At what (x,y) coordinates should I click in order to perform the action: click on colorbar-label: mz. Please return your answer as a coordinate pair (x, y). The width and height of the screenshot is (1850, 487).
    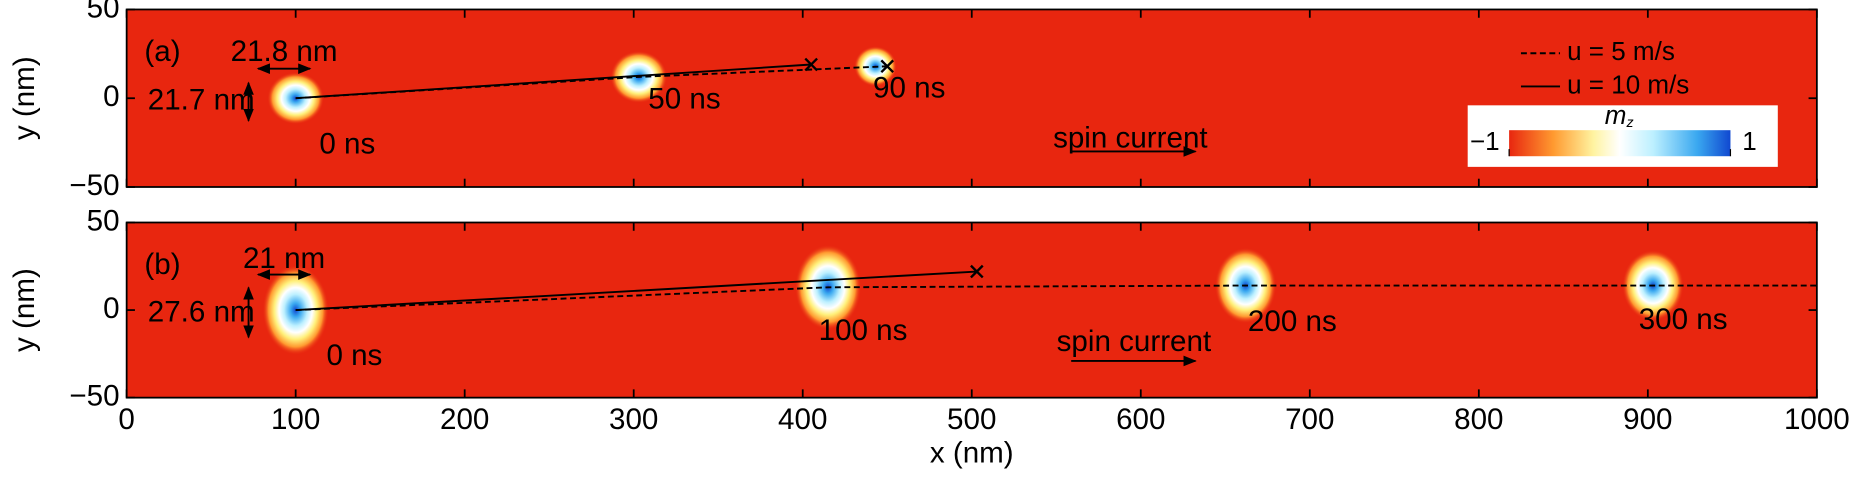
    Looking at the image, I should click on (1619, 115).